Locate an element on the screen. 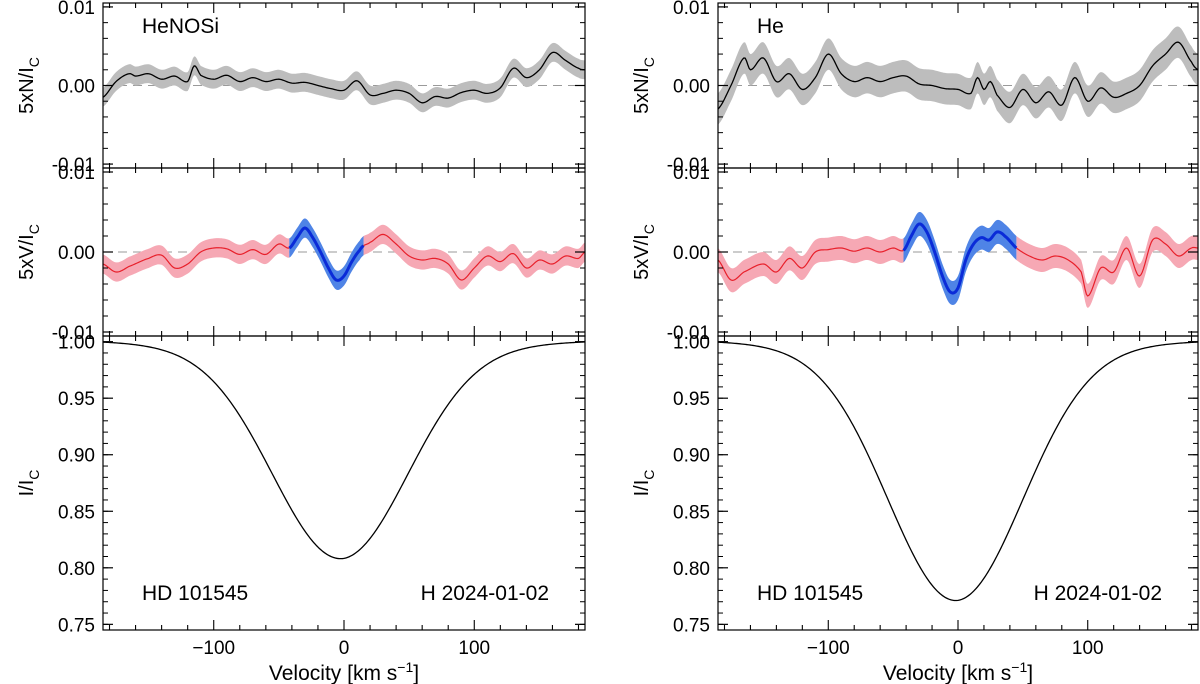 This screenshot has height=684, width=1200. mask-label: HeNOSi is located at coordinates (180, 26).